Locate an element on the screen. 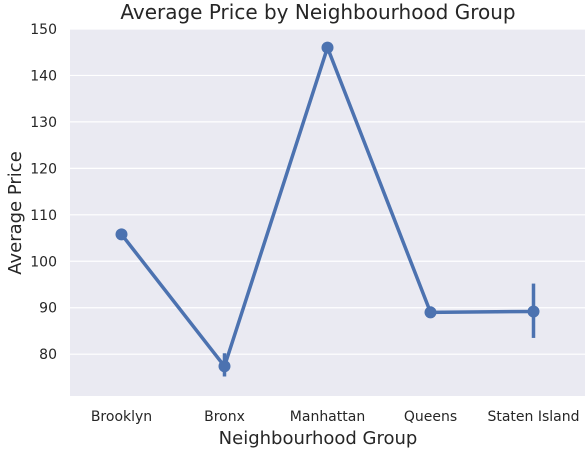 The image size is (588, 451). y-tick-label: 150 is located at coordinates (43, 30).